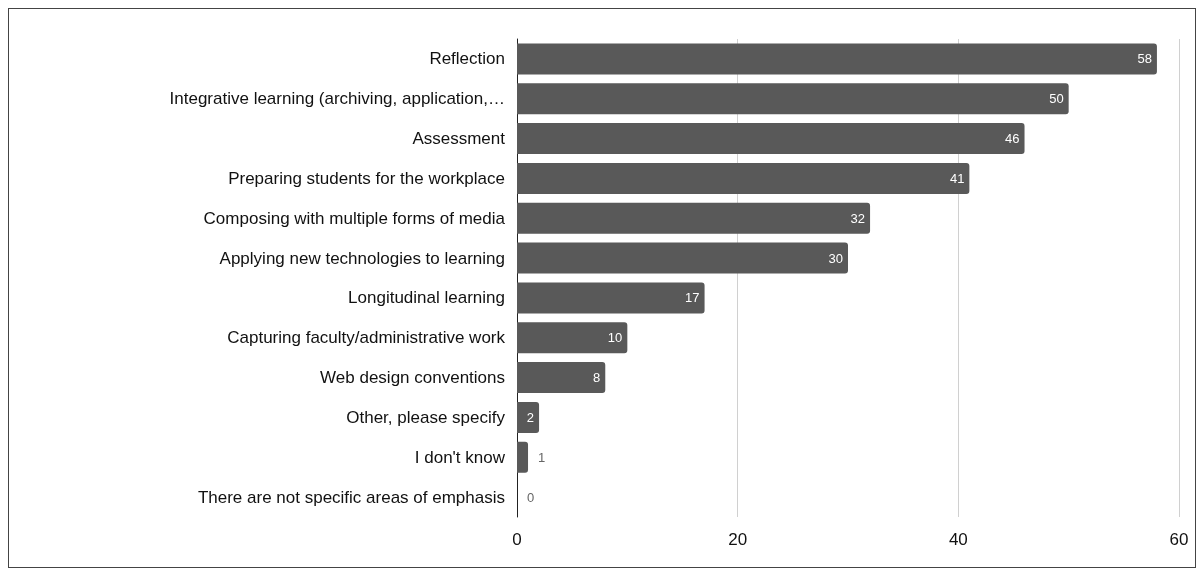 Image resolution: width=1204 pixels, height=576 pixels. What do you see at coordinates (362, 258) in the screenshot?
I see `y-tick-label: Applying new technologies to learning` at bounding box center [362, 258].